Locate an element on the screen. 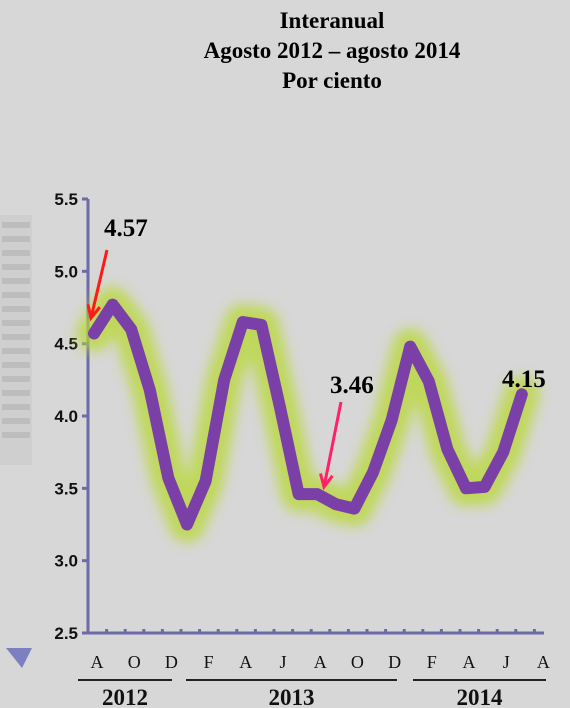  data-label: 4.15 is located at coordinates (524, 379).